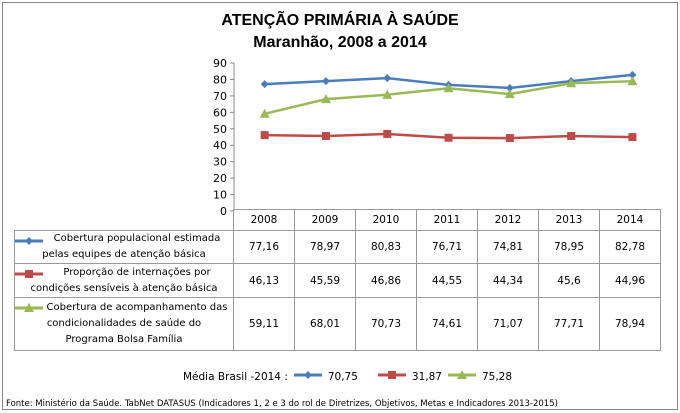 The image size is (680, 413). Describe the element at coordinates (137, 307) in the screenshot. I see `row-label-line: Cobertura de acompanhamento das` at that location.